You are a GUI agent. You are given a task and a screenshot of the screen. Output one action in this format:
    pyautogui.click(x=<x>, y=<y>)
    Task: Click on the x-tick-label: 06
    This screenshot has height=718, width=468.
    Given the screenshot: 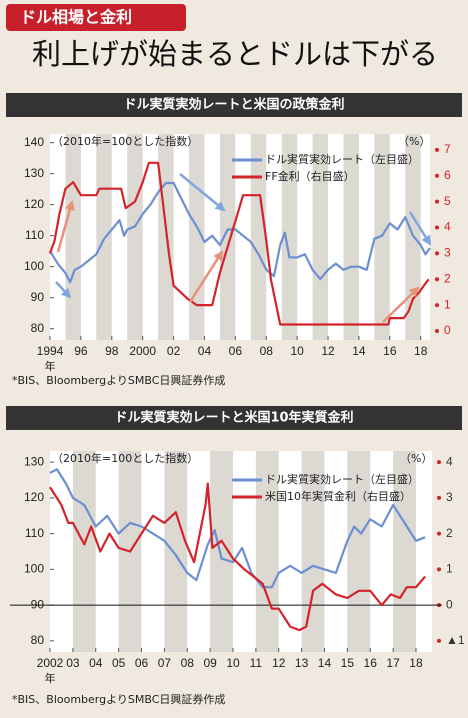 What is the action you would take?
    pyautogui.click(x=142, y=663)
    